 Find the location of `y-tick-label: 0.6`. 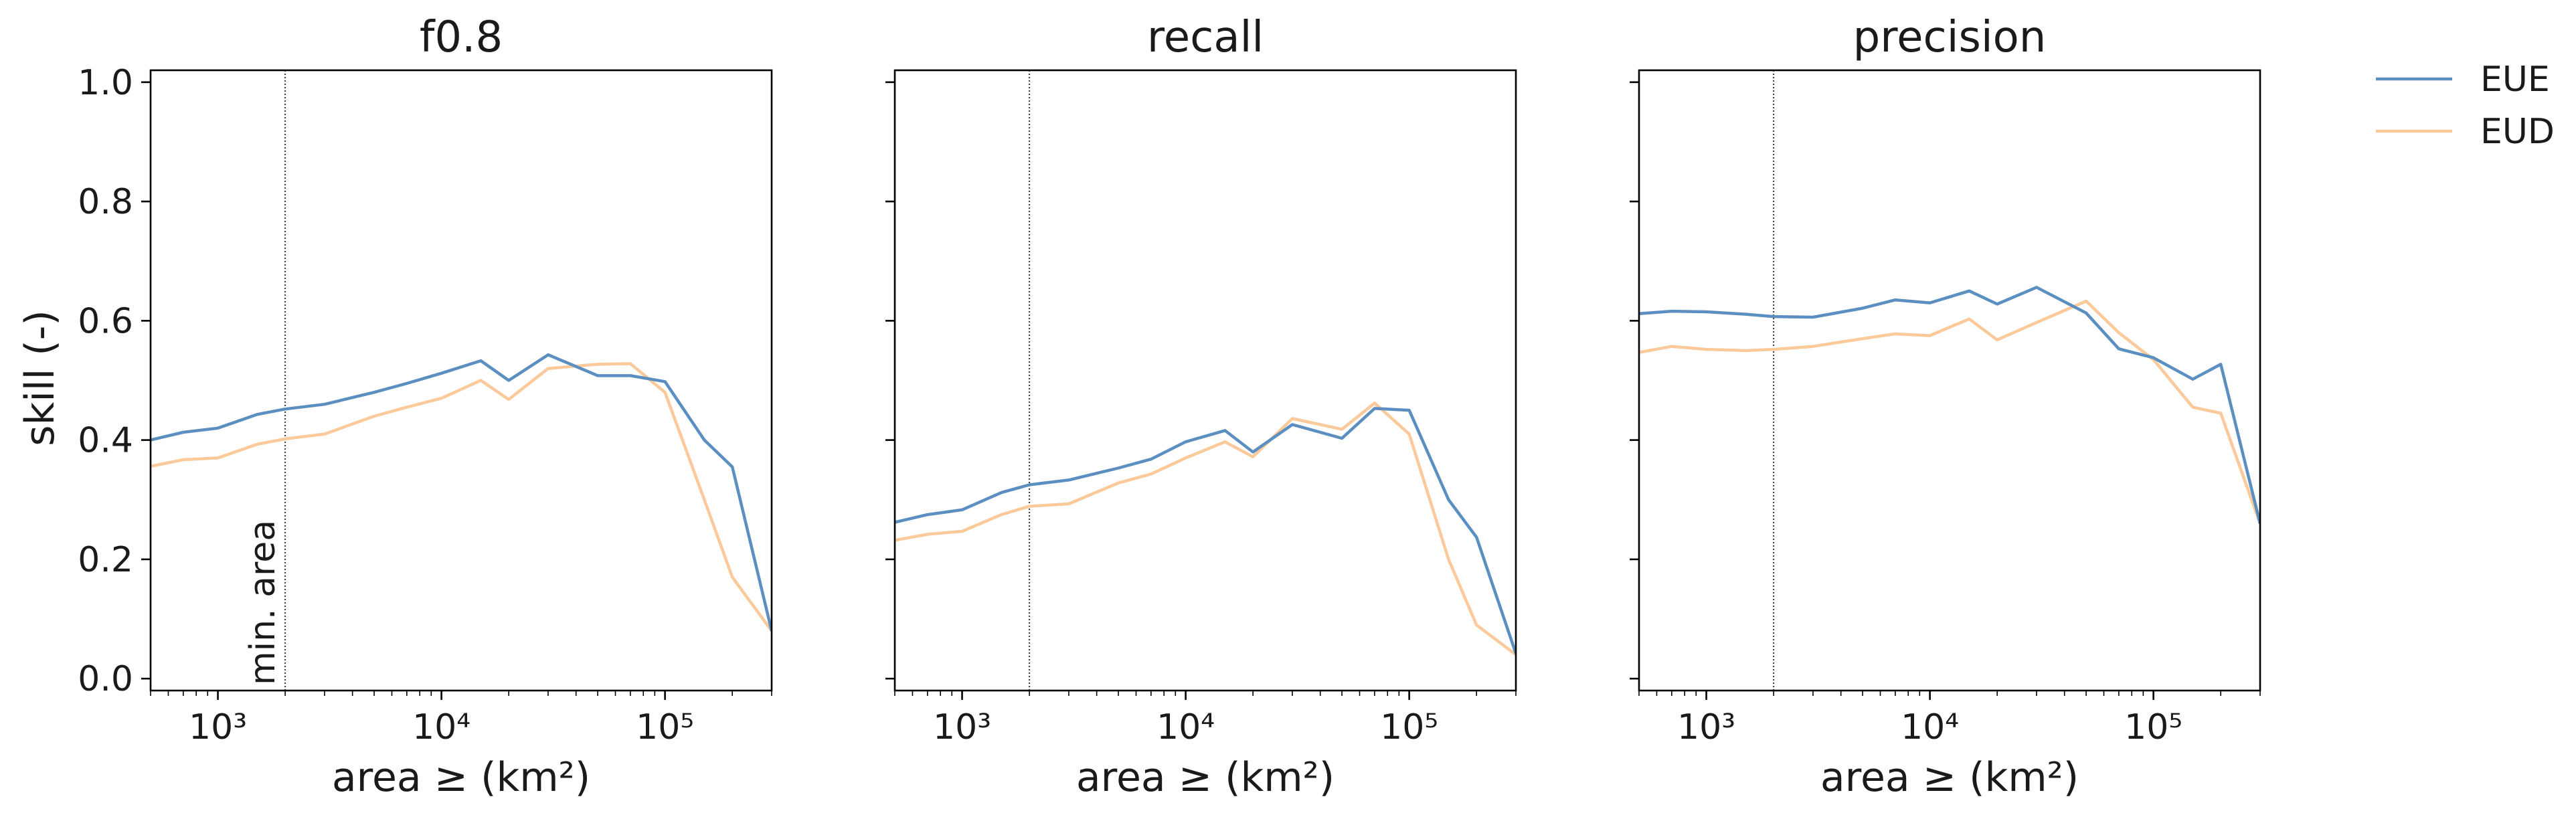

y-tick-label: 0.6 is located at coordinates (105, 321).